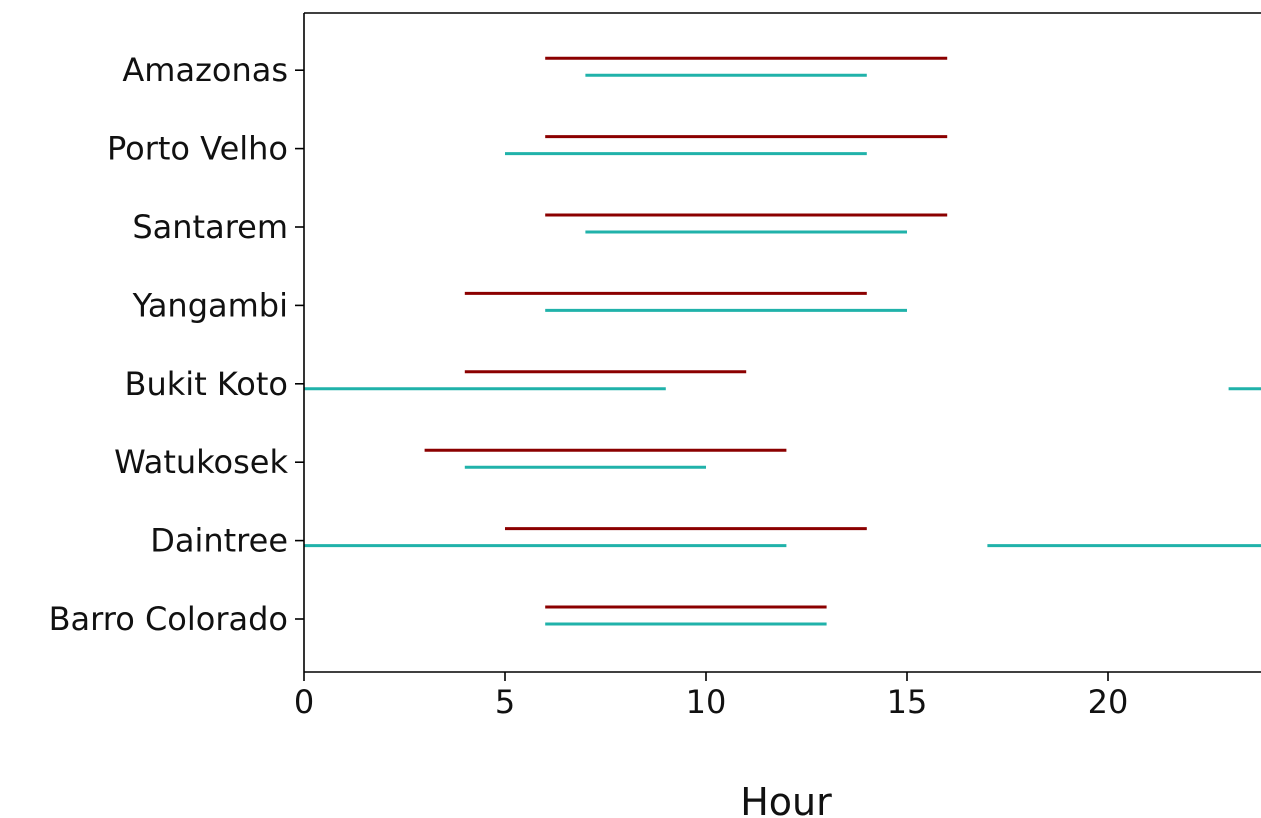 This screenshot has height=818, width=1261. I want to click on y-tick-label-3: Bukit Koto, so click(206, 384).